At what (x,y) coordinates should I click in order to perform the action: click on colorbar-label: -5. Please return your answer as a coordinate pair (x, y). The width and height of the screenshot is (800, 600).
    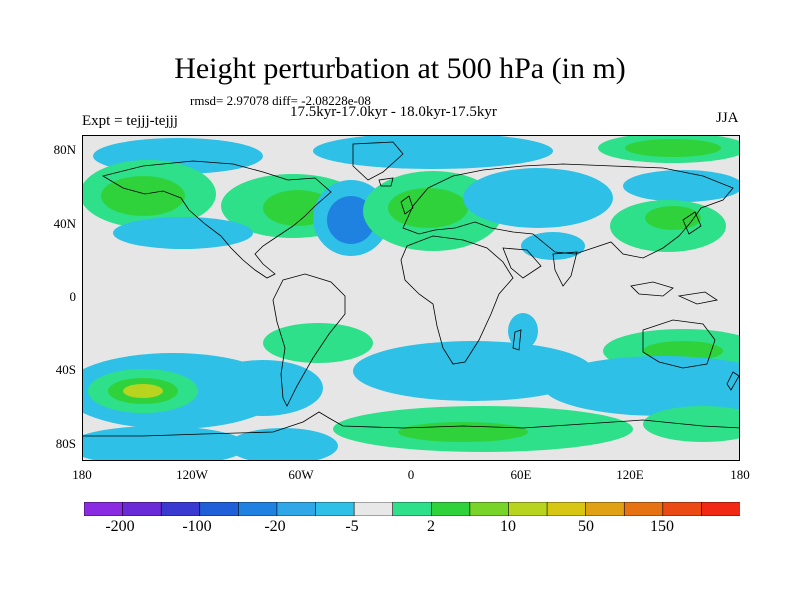
    Looking at the image, I should click on (352, 526).